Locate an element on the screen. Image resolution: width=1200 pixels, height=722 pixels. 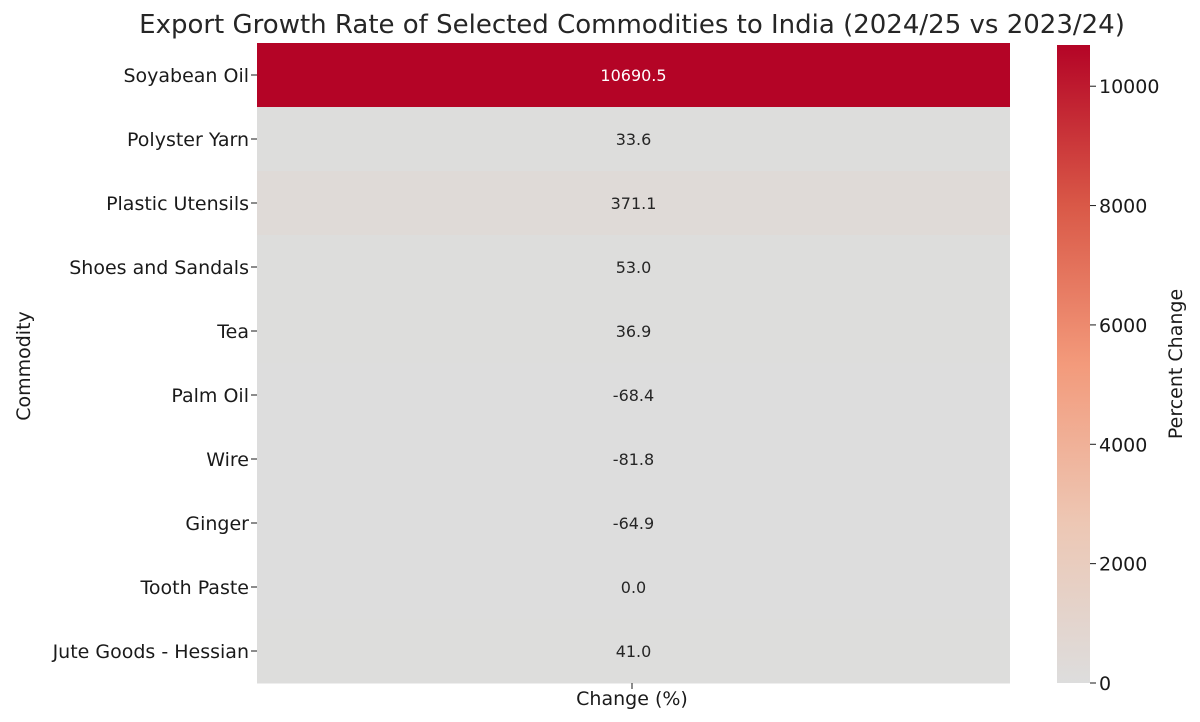
cell-value-label: 36.9 is located at coordinates (634, 331).